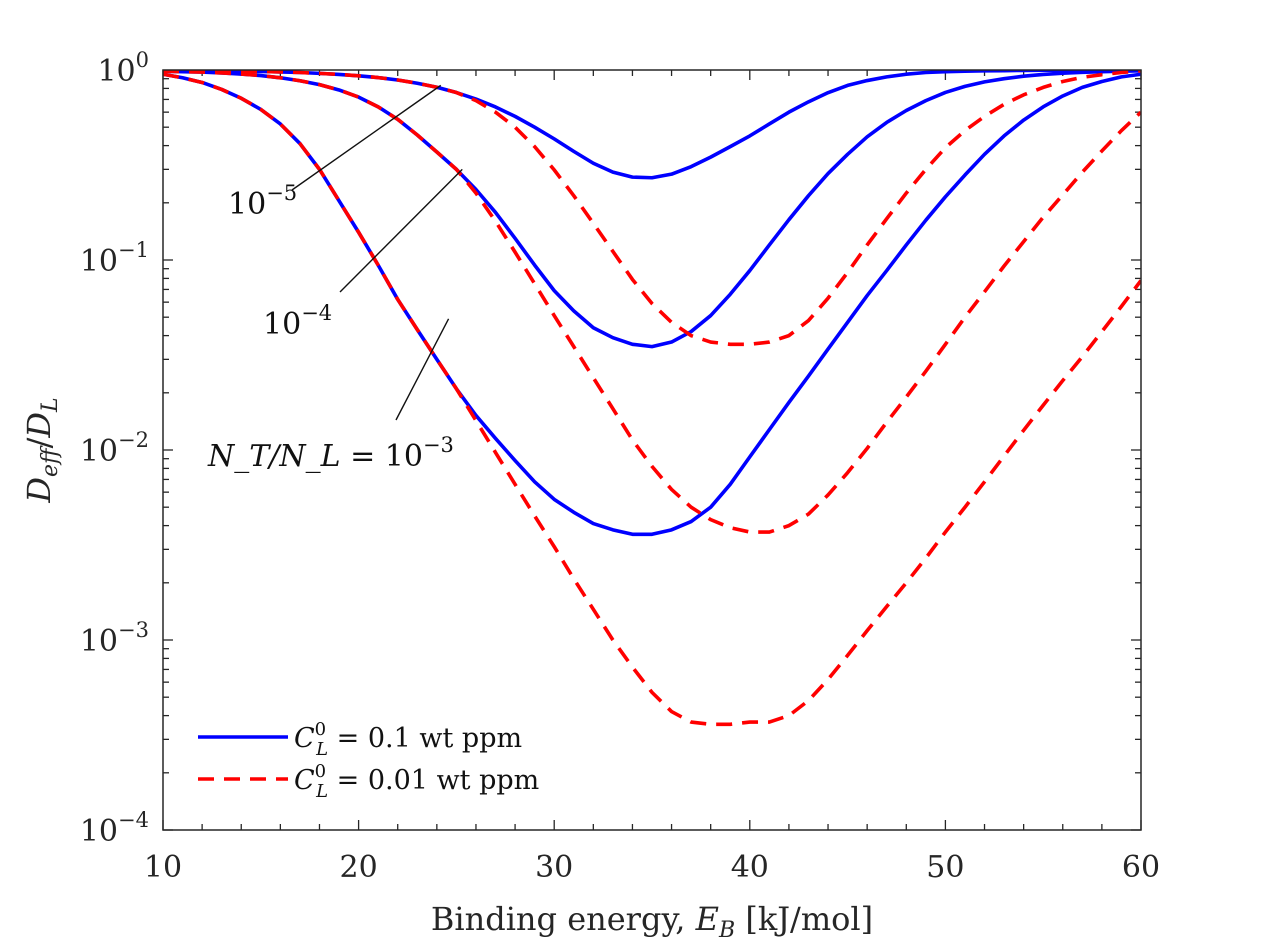  I want to click on x-tick-label: 10, so click(163, 867).